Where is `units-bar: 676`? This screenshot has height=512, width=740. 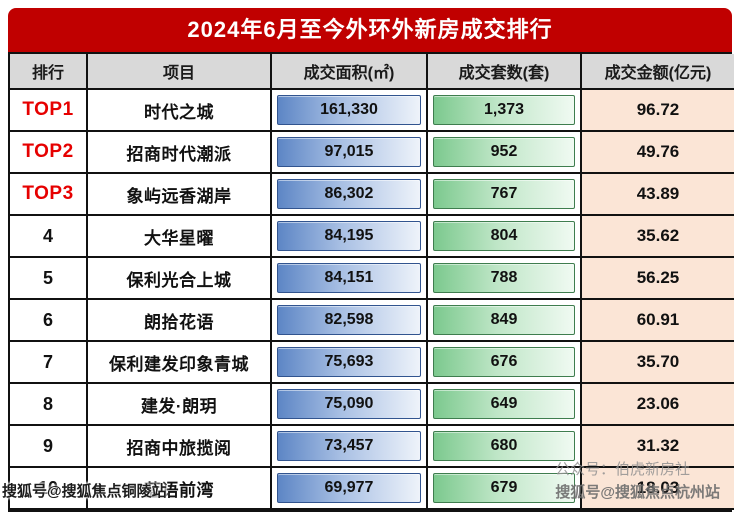 units-bar: 676 is located at coordinates (504, 362).